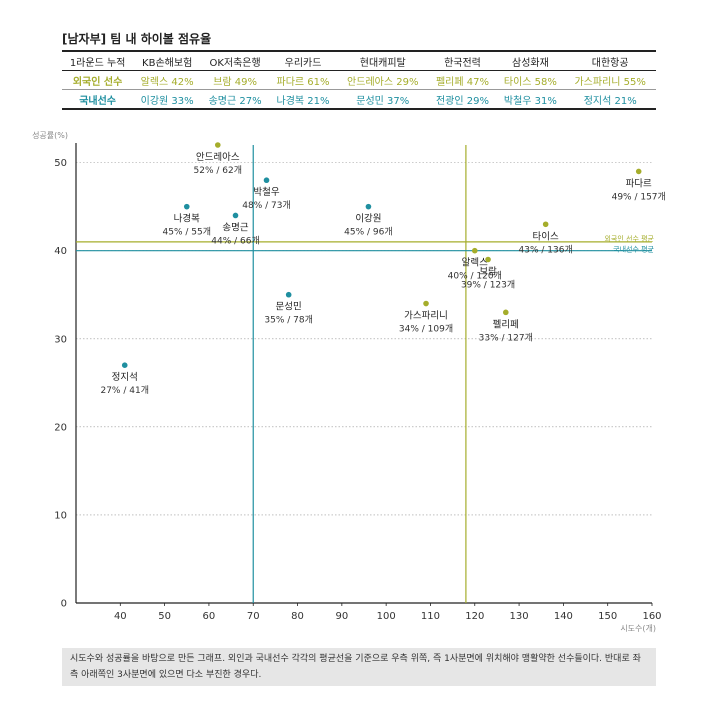 This screenshot has width=720, height=720. What do you see at coordinates (610, 99) in the screenshot?
I see `table-cell: 정지석 21%` at bounding box center [610, 99].